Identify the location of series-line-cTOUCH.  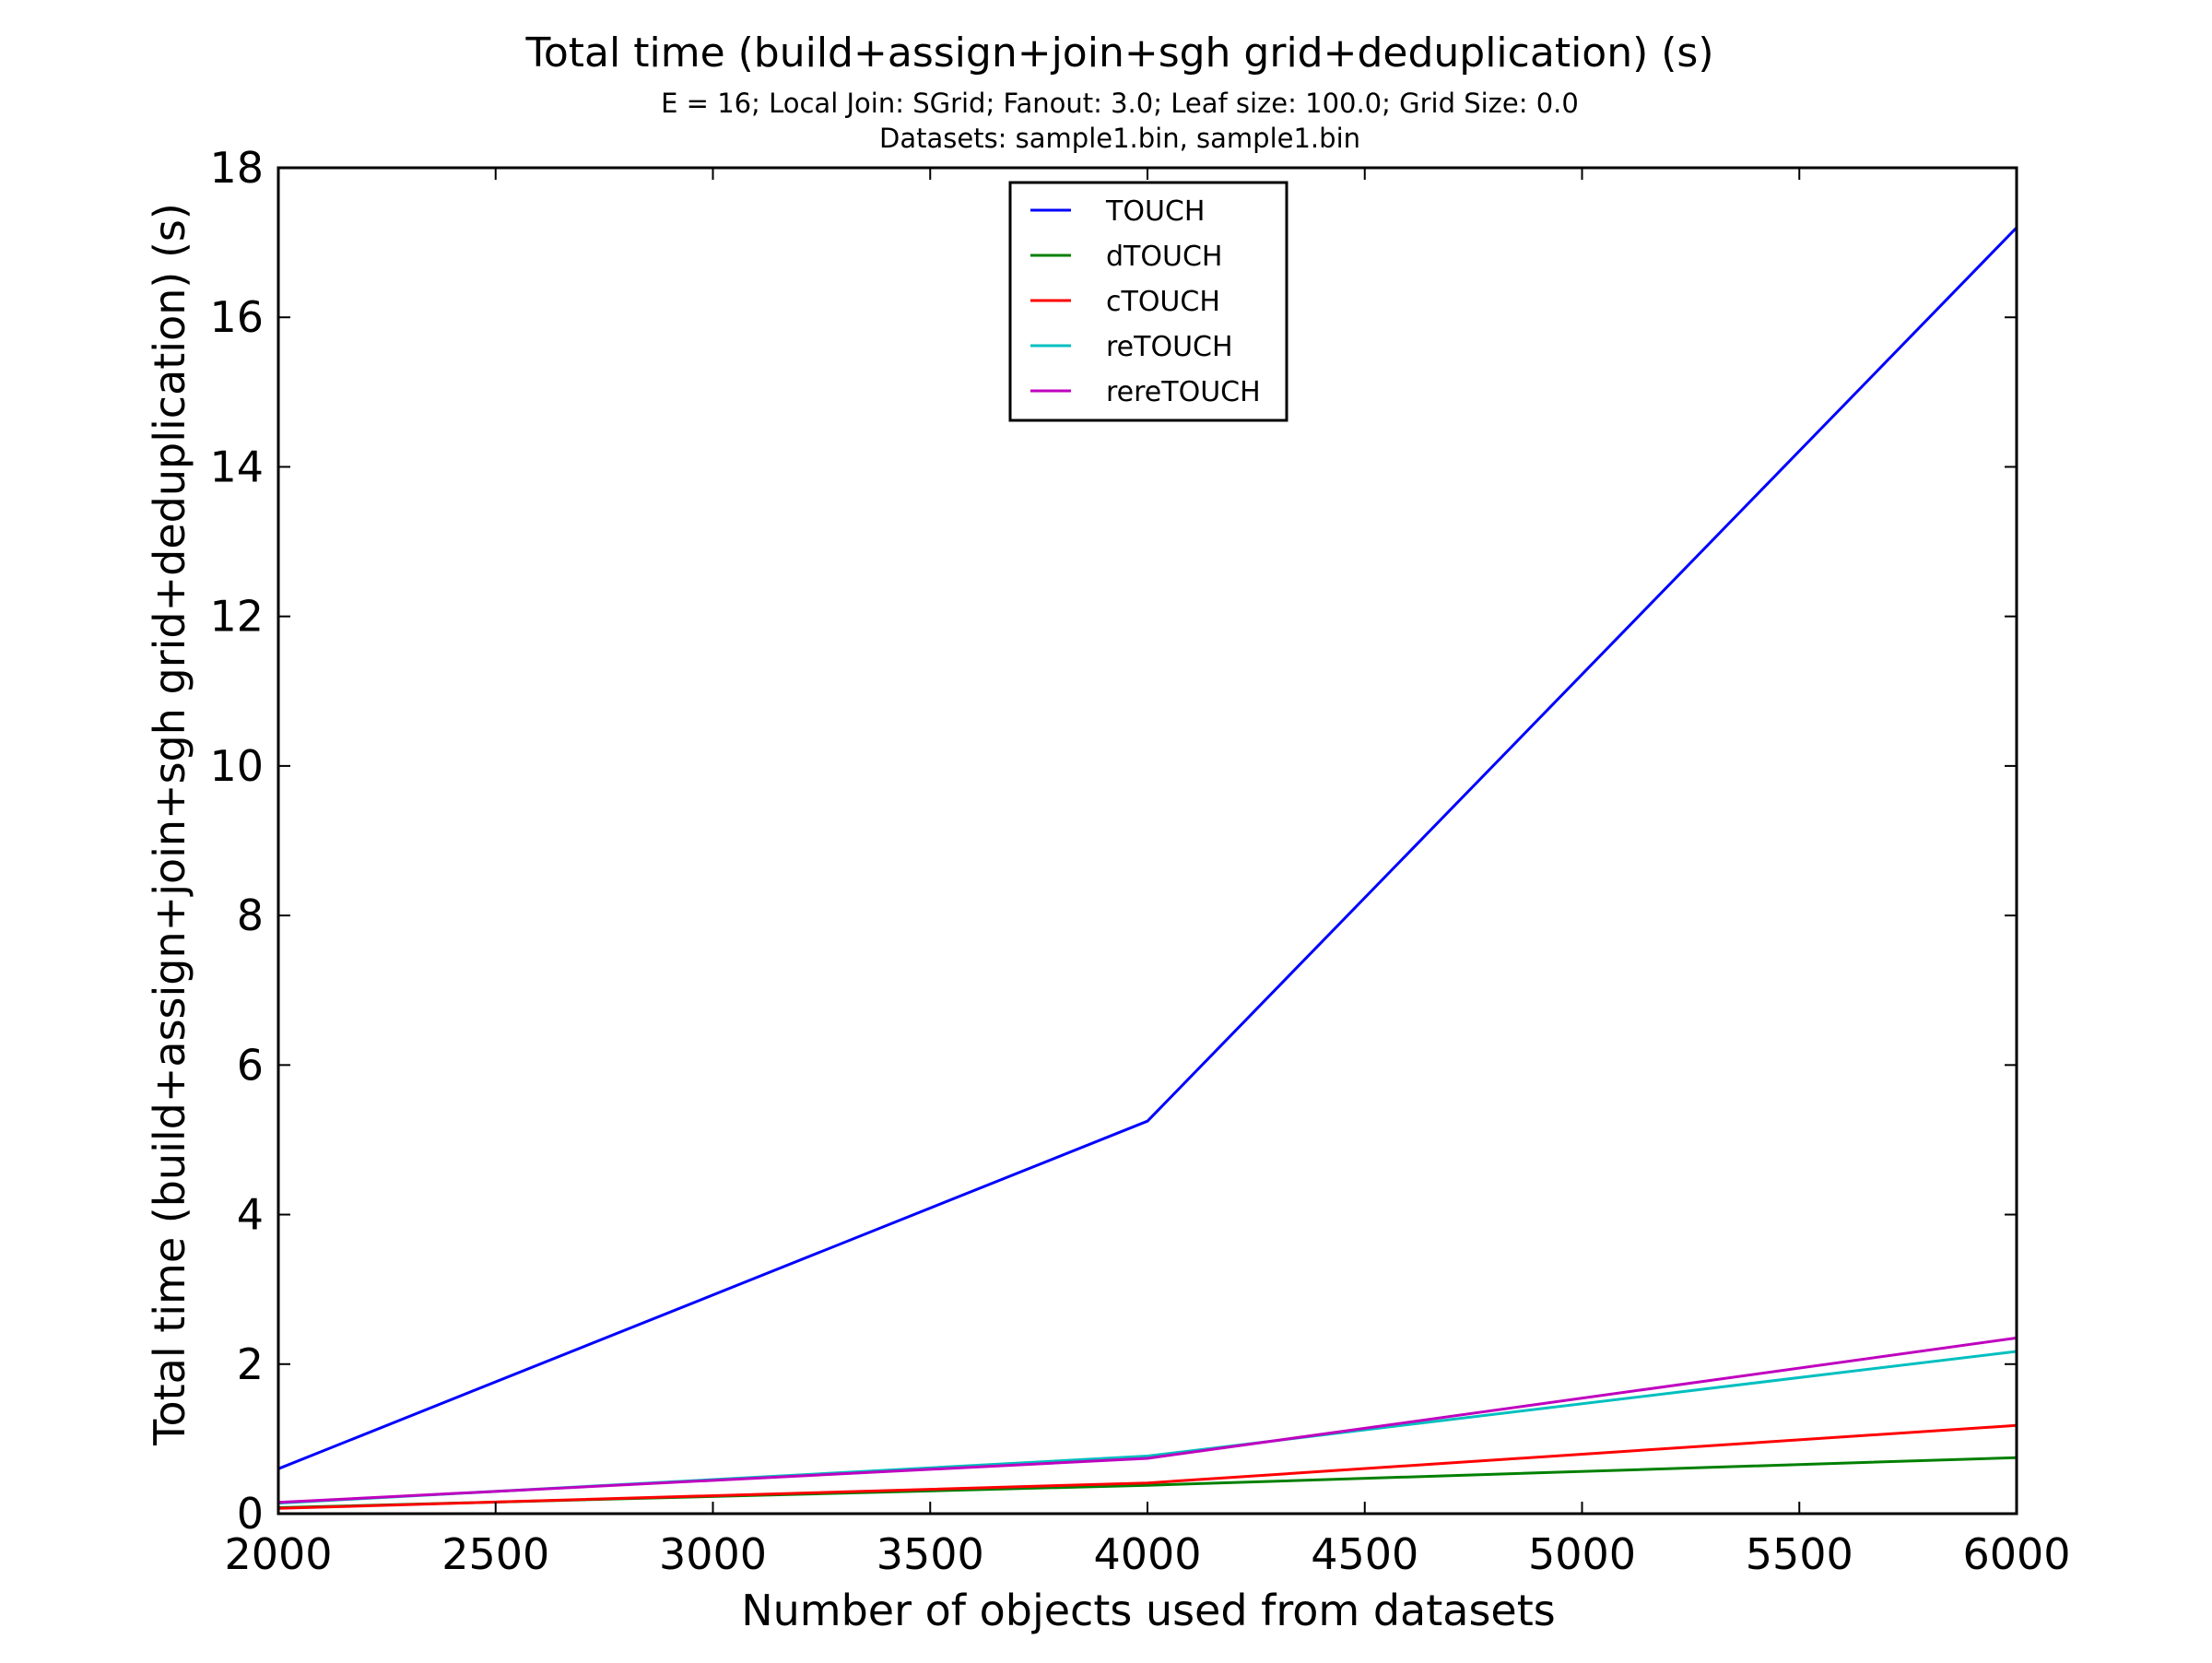
(1147, 1466).